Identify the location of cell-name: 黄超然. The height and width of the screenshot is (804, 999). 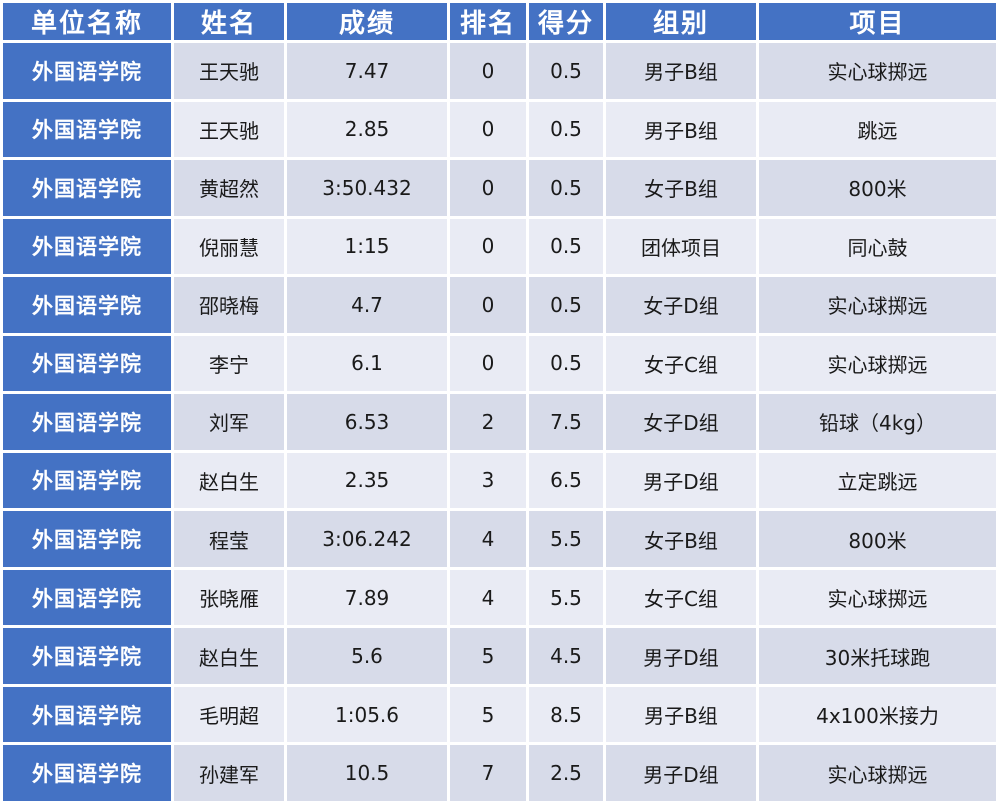
(229, 188).